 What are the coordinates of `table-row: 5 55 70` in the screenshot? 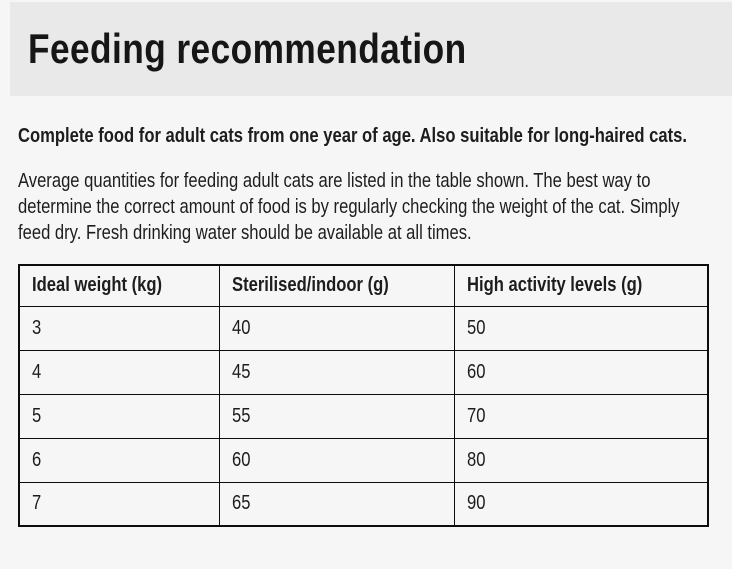 It's located at (363, 416).